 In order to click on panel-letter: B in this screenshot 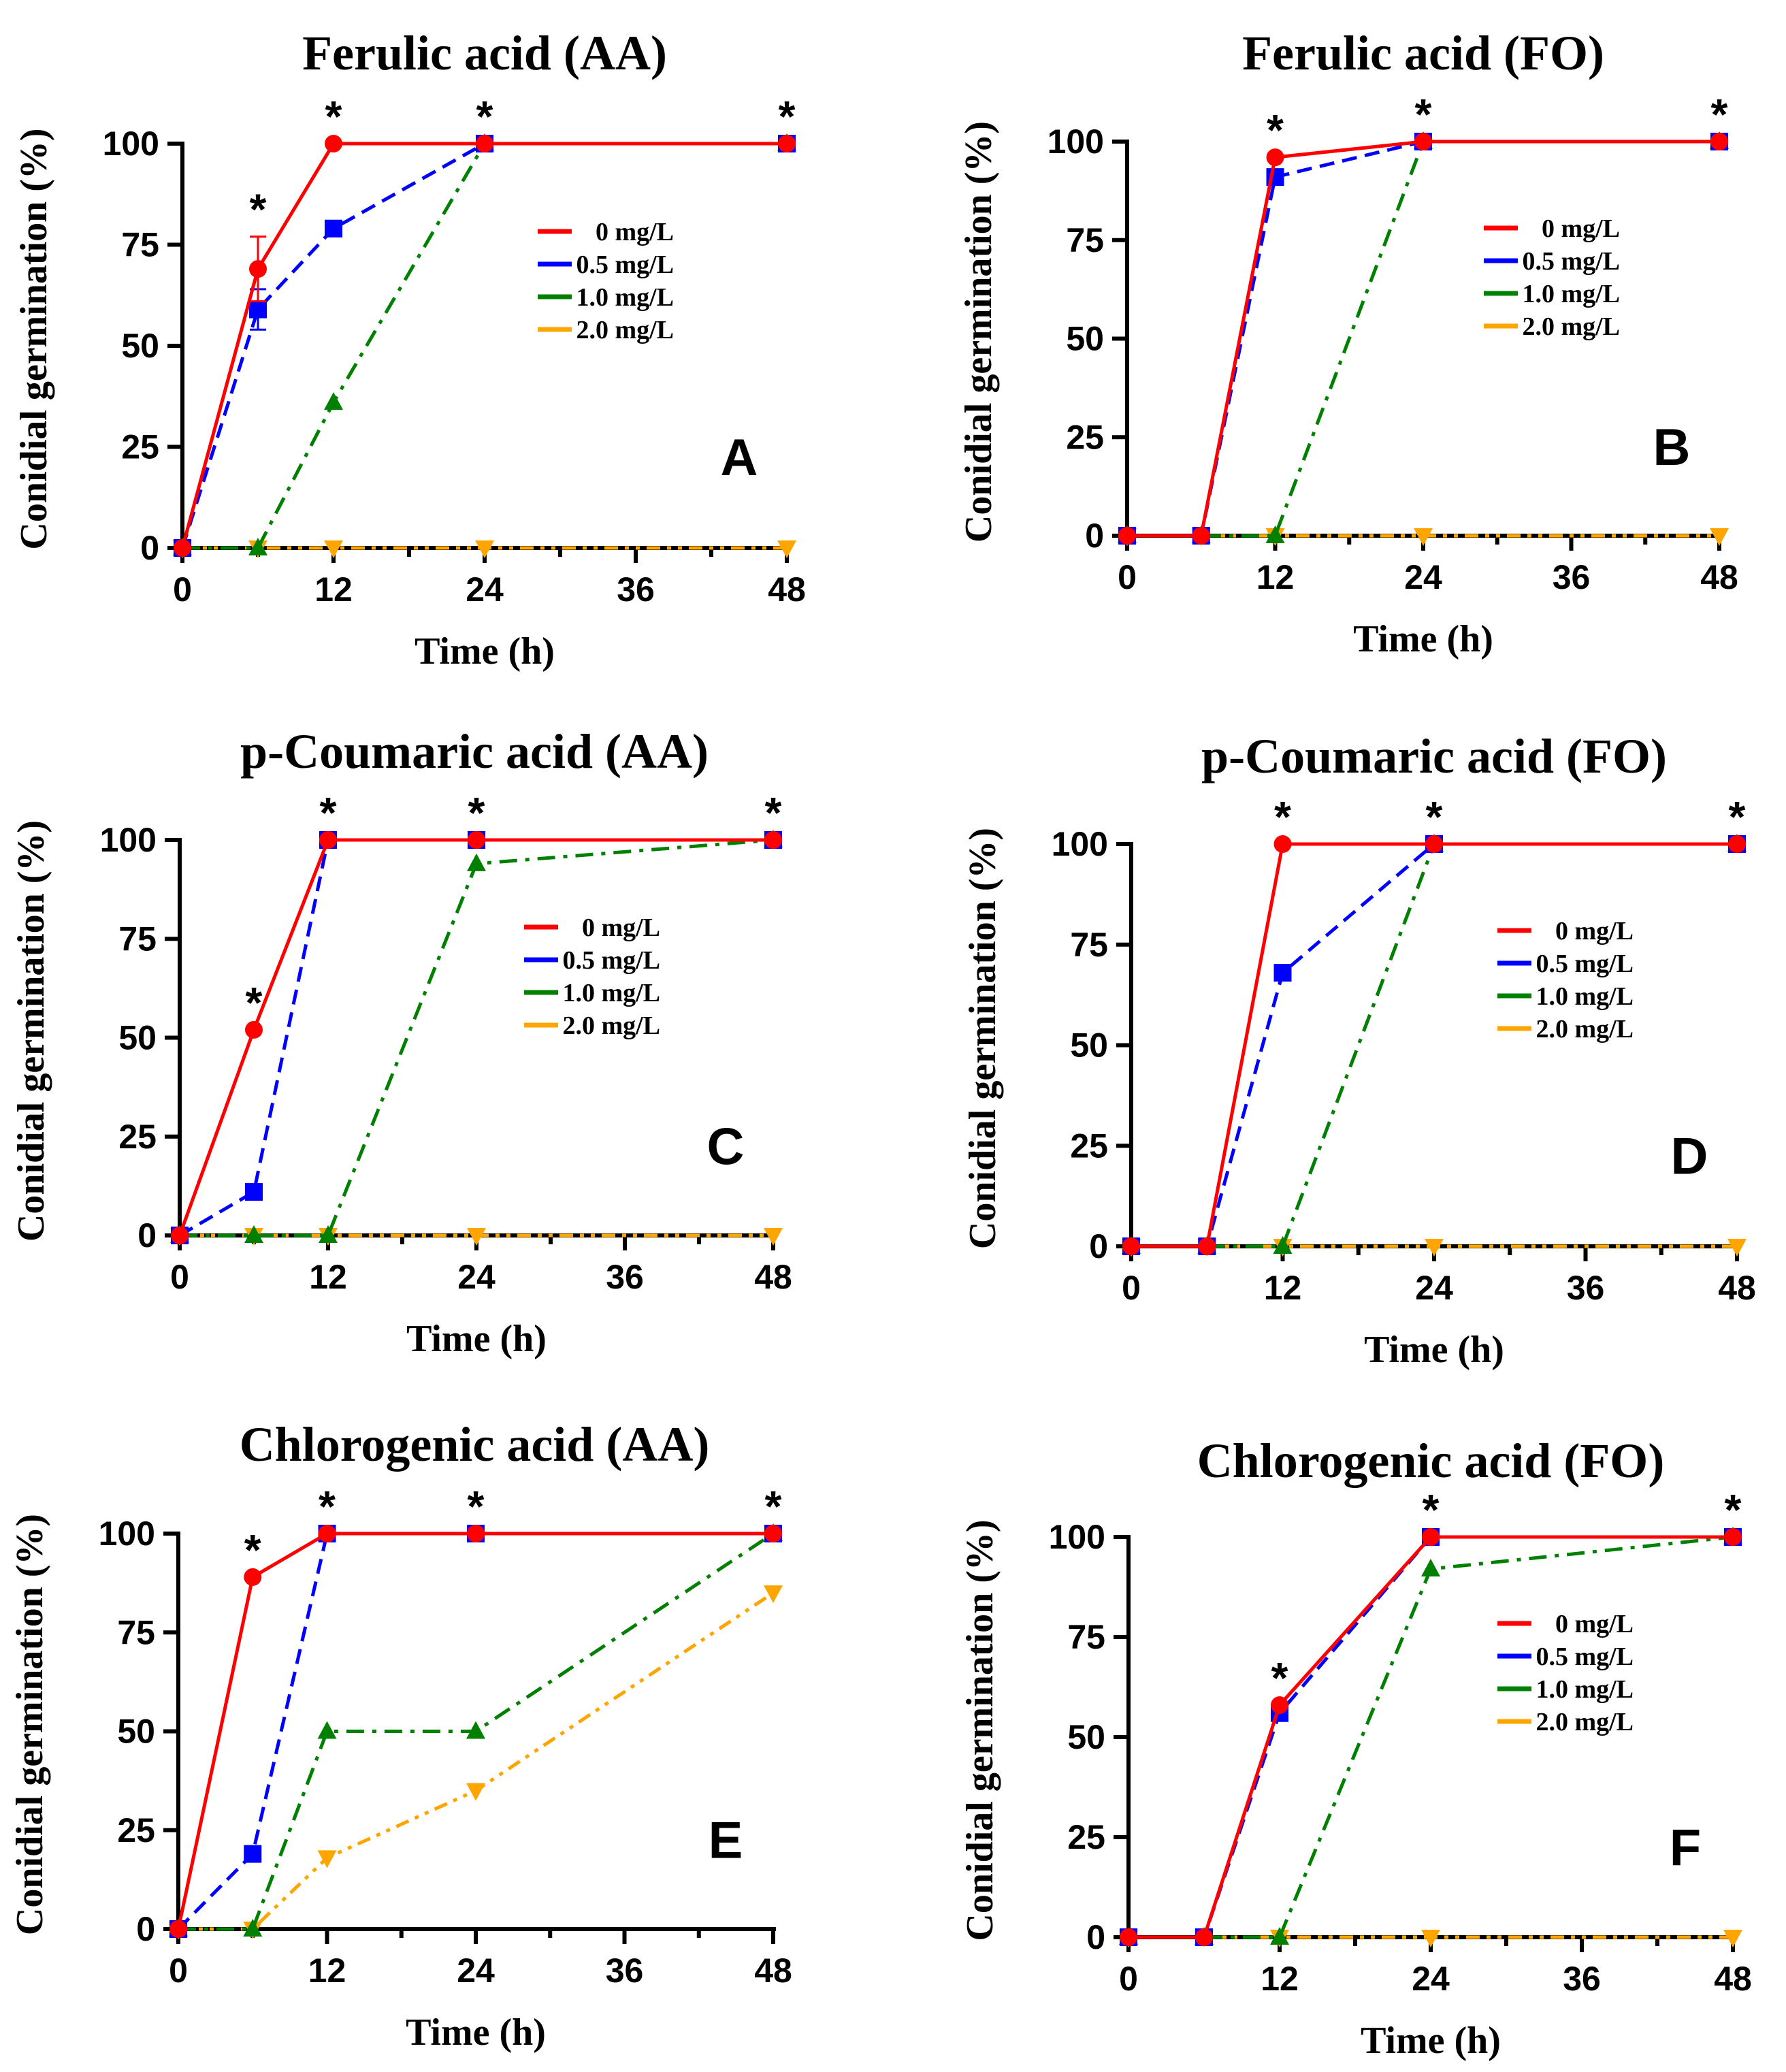, I will do `click(1672, 447)`.